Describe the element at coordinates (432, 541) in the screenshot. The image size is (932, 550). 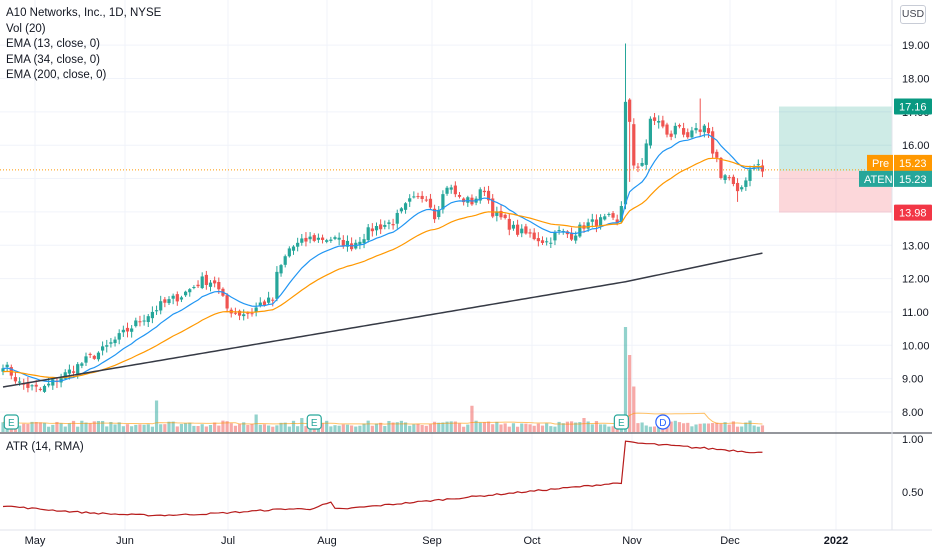
I see `x-tick-label: Sep` at that location.